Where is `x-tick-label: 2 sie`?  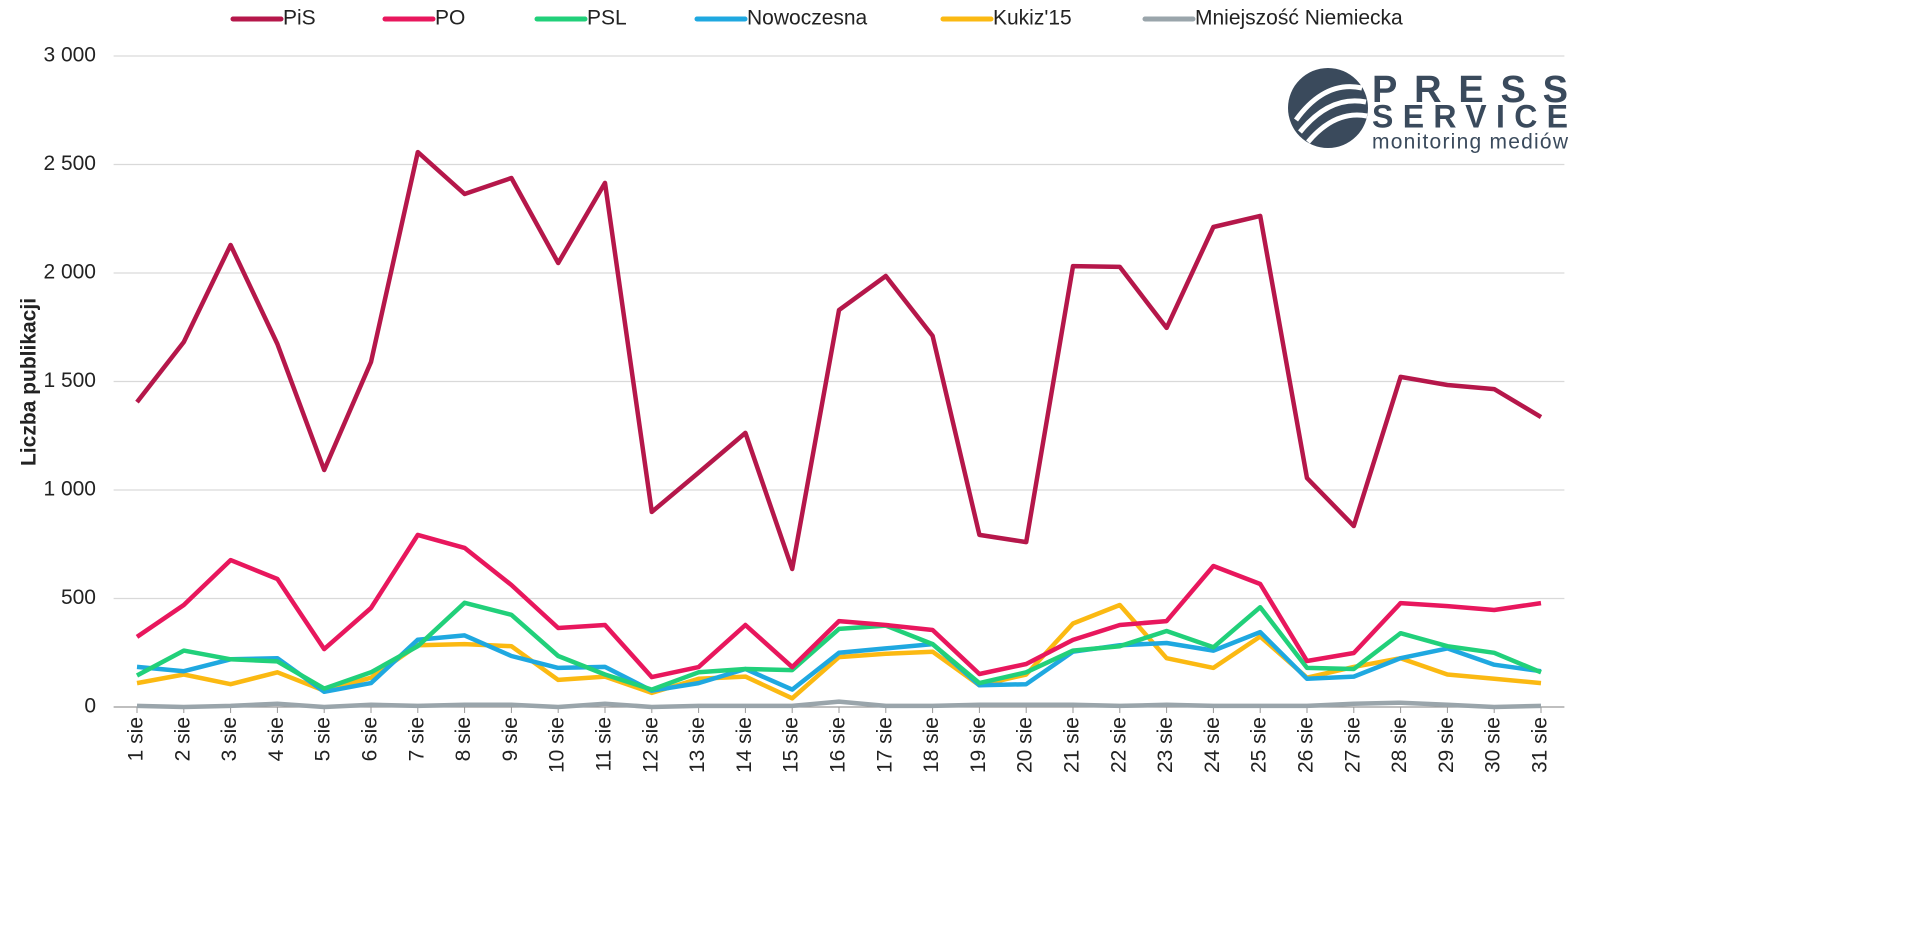 x-tick-label: 2 sie is located at coordinates (182, 739).